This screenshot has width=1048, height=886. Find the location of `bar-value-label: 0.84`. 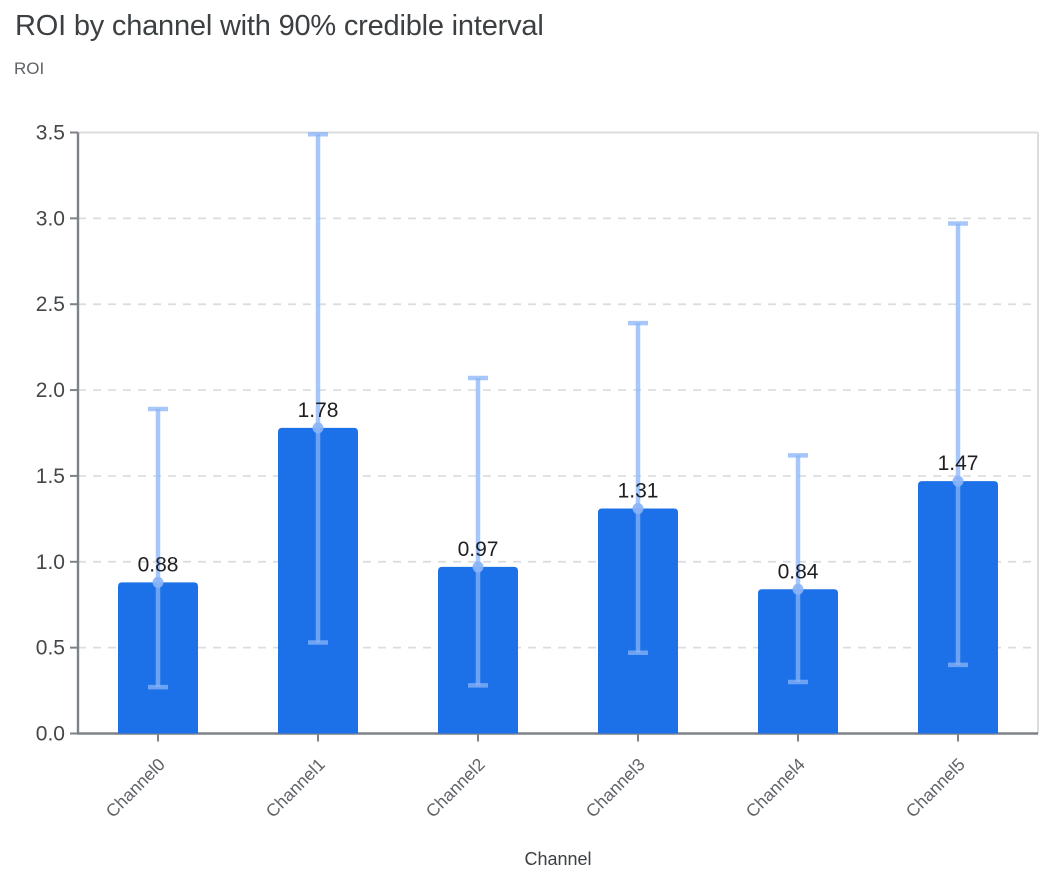

bar-value-label: 0.84 is located at coordinates (798, 571).